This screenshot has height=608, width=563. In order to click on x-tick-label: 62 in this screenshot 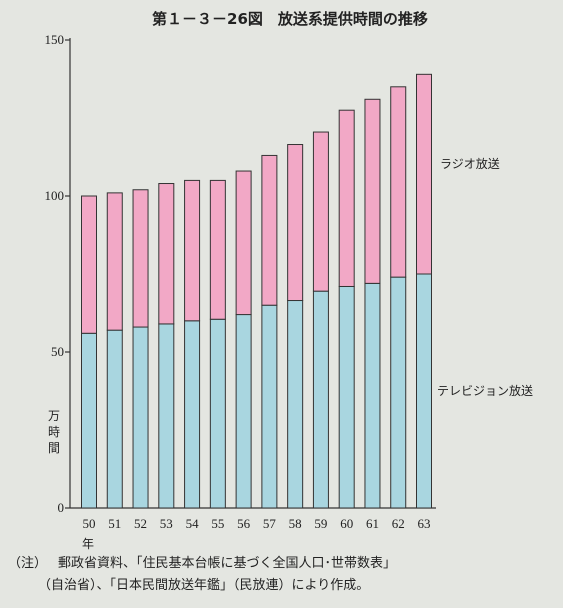, I will do `click(398, 523)`.